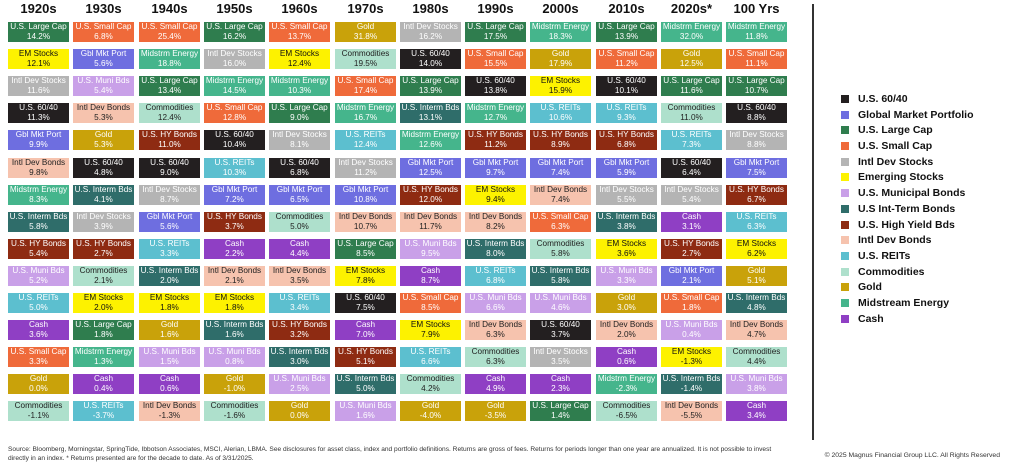  I want to click on legend-label: Gold, so click(870, 287).